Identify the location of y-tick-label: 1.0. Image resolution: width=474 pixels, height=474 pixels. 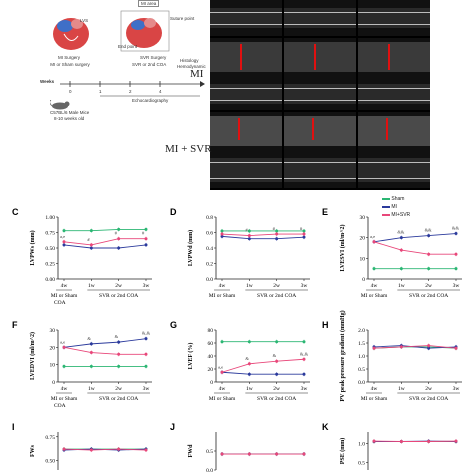
(361, 357).